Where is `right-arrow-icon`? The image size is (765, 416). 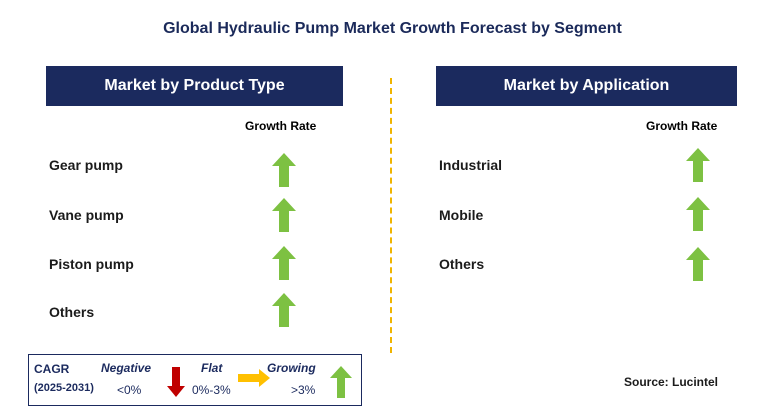
right-arrow-icon is located at coordinates (254, 378).